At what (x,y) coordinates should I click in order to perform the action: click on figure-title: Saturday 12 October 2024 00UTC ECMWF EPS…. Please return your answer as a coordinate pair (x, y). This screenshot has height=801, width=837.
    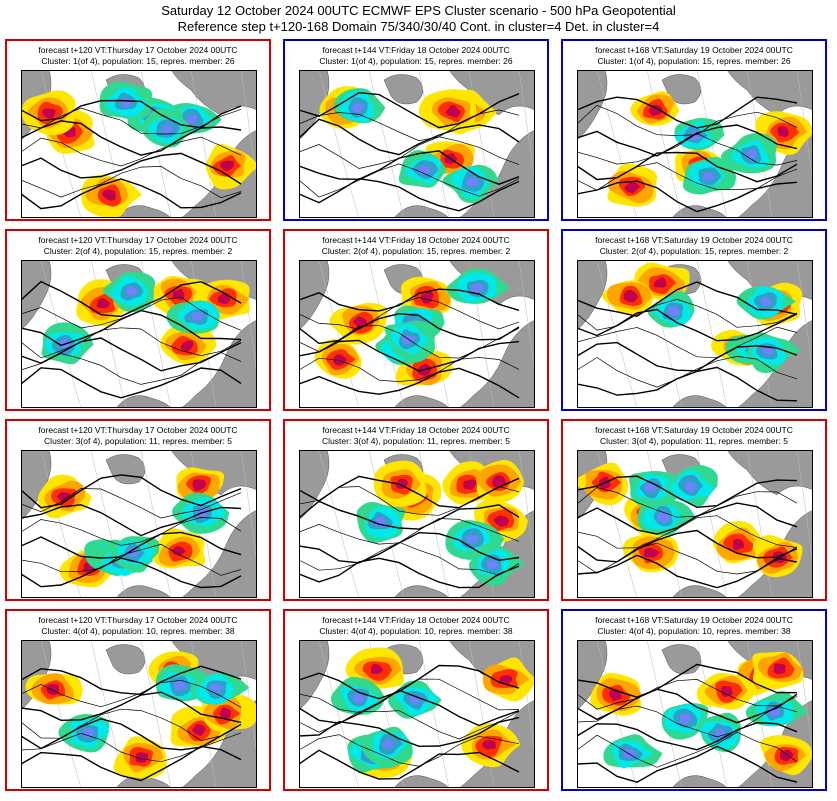
    Looking at the image, I should click on (418, 10).